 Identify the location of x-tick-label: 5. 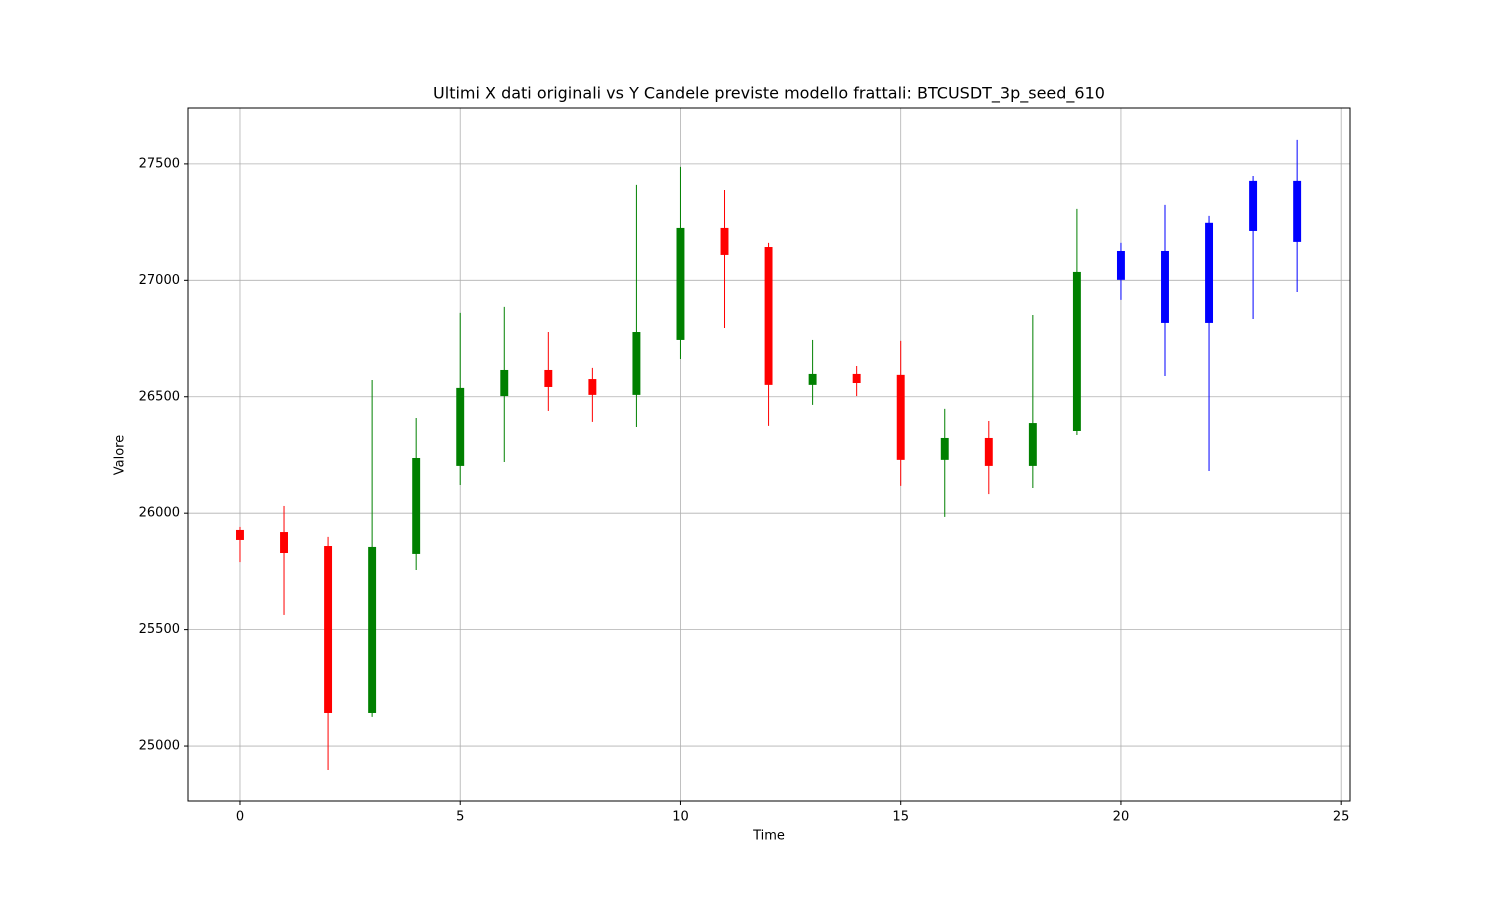
(460, 817).